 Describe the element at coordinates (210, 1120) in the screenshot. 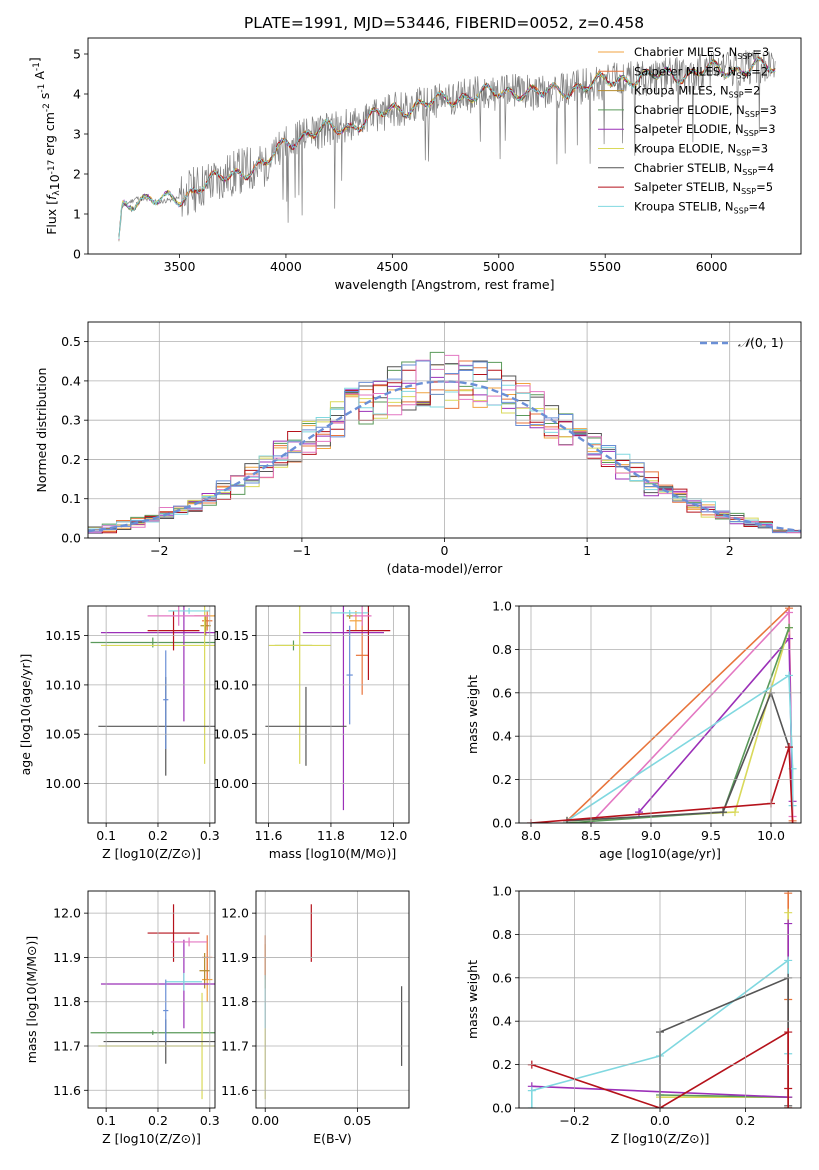

I see `x-tick-label: 0.3` at that location.